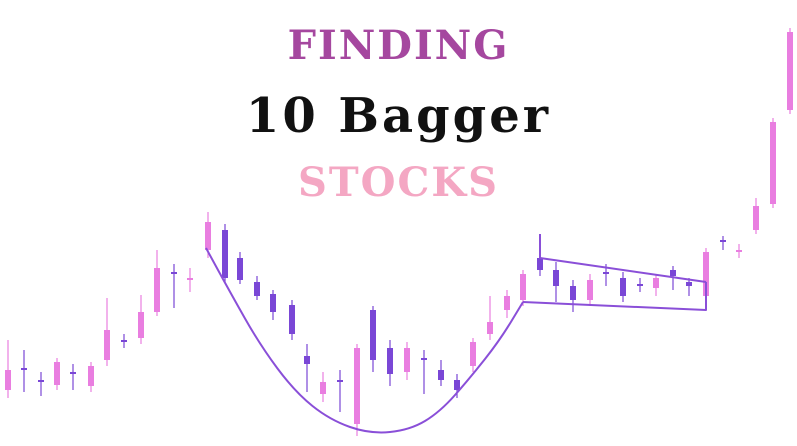 The image size is (797, 446). Describe the element at coordinates (614, 296) in the screenshot. I see `handle-bottom-line` at that location.